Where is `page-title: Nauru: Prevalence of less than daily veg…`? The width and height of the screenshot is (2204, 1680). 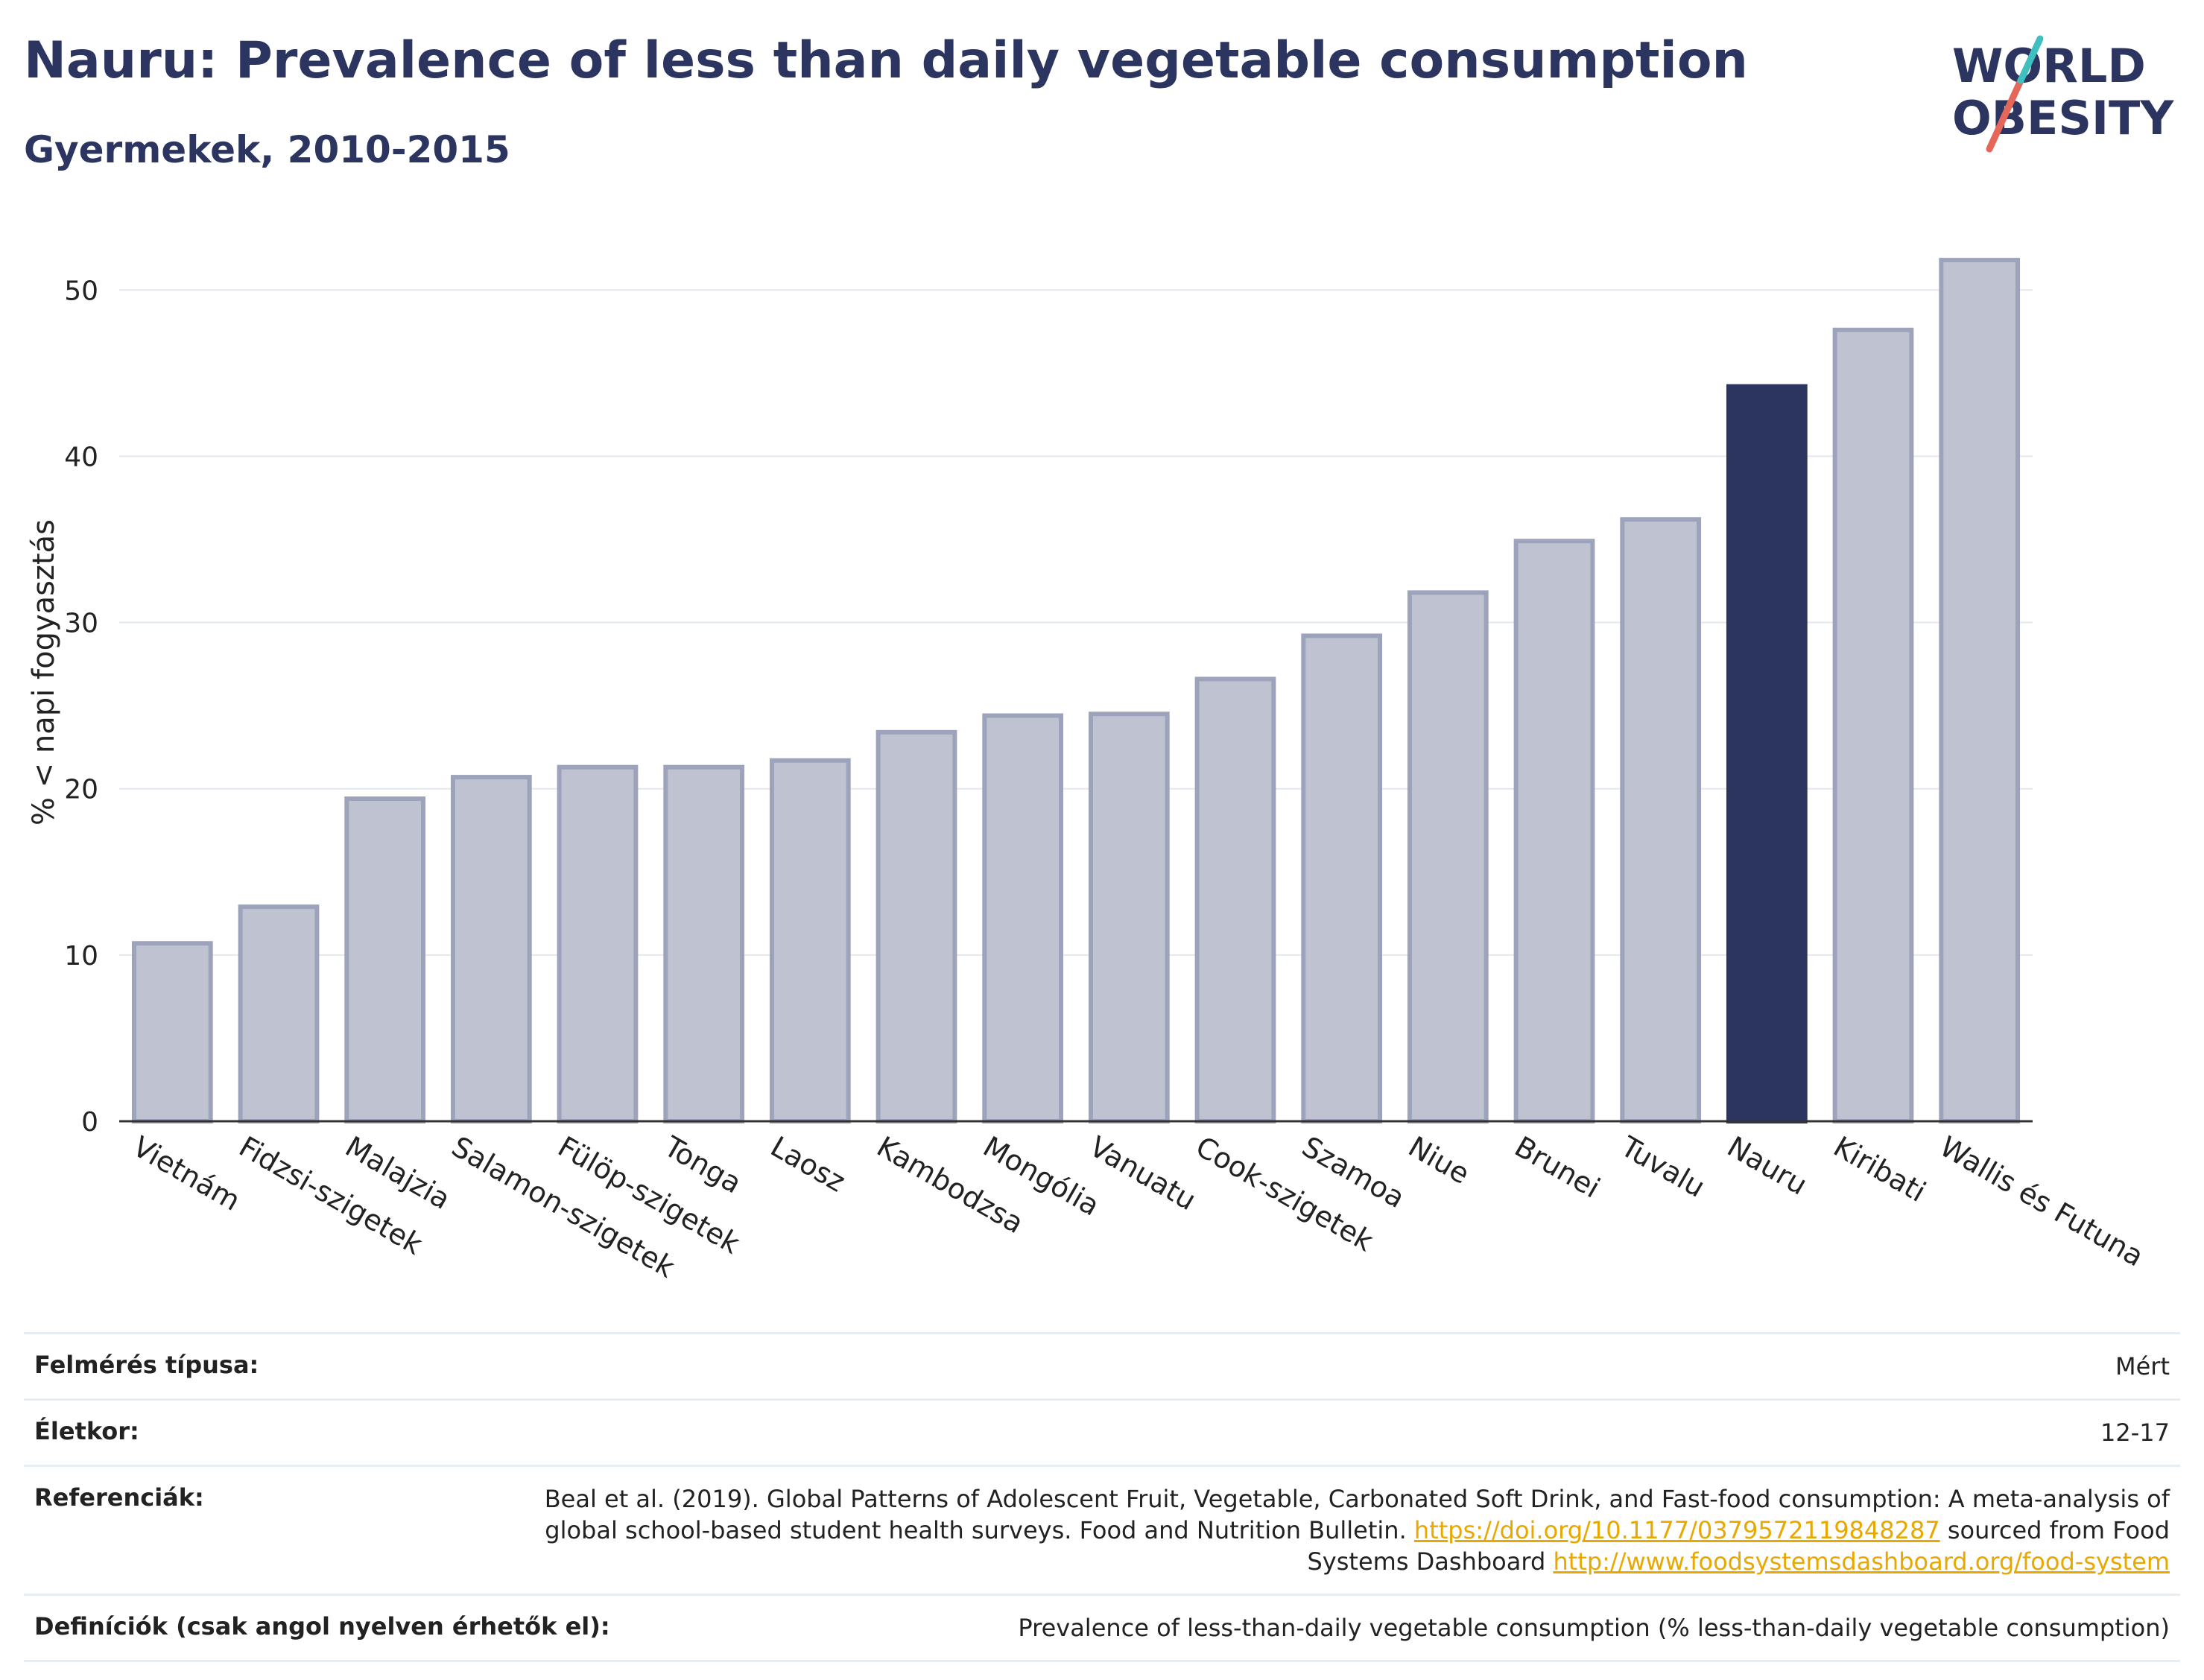 page-title: Nauru: Prevalence of less than daily veg… is located at coordinates (886, 60).